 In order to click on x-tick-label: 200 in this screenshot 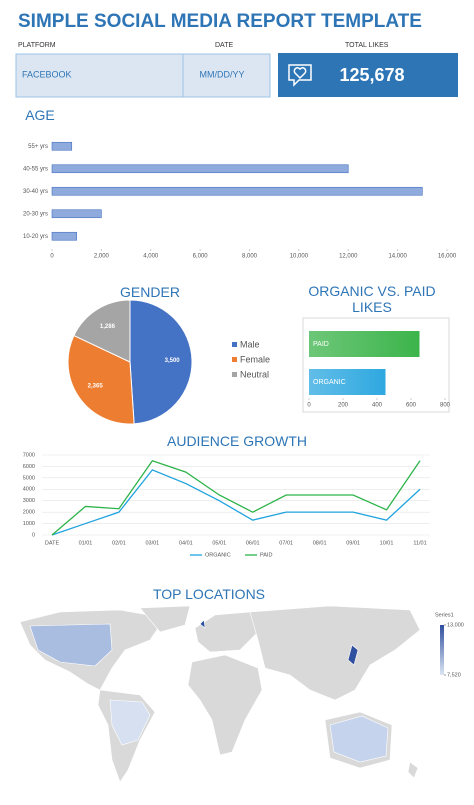, I will do `click(343, 406)`.